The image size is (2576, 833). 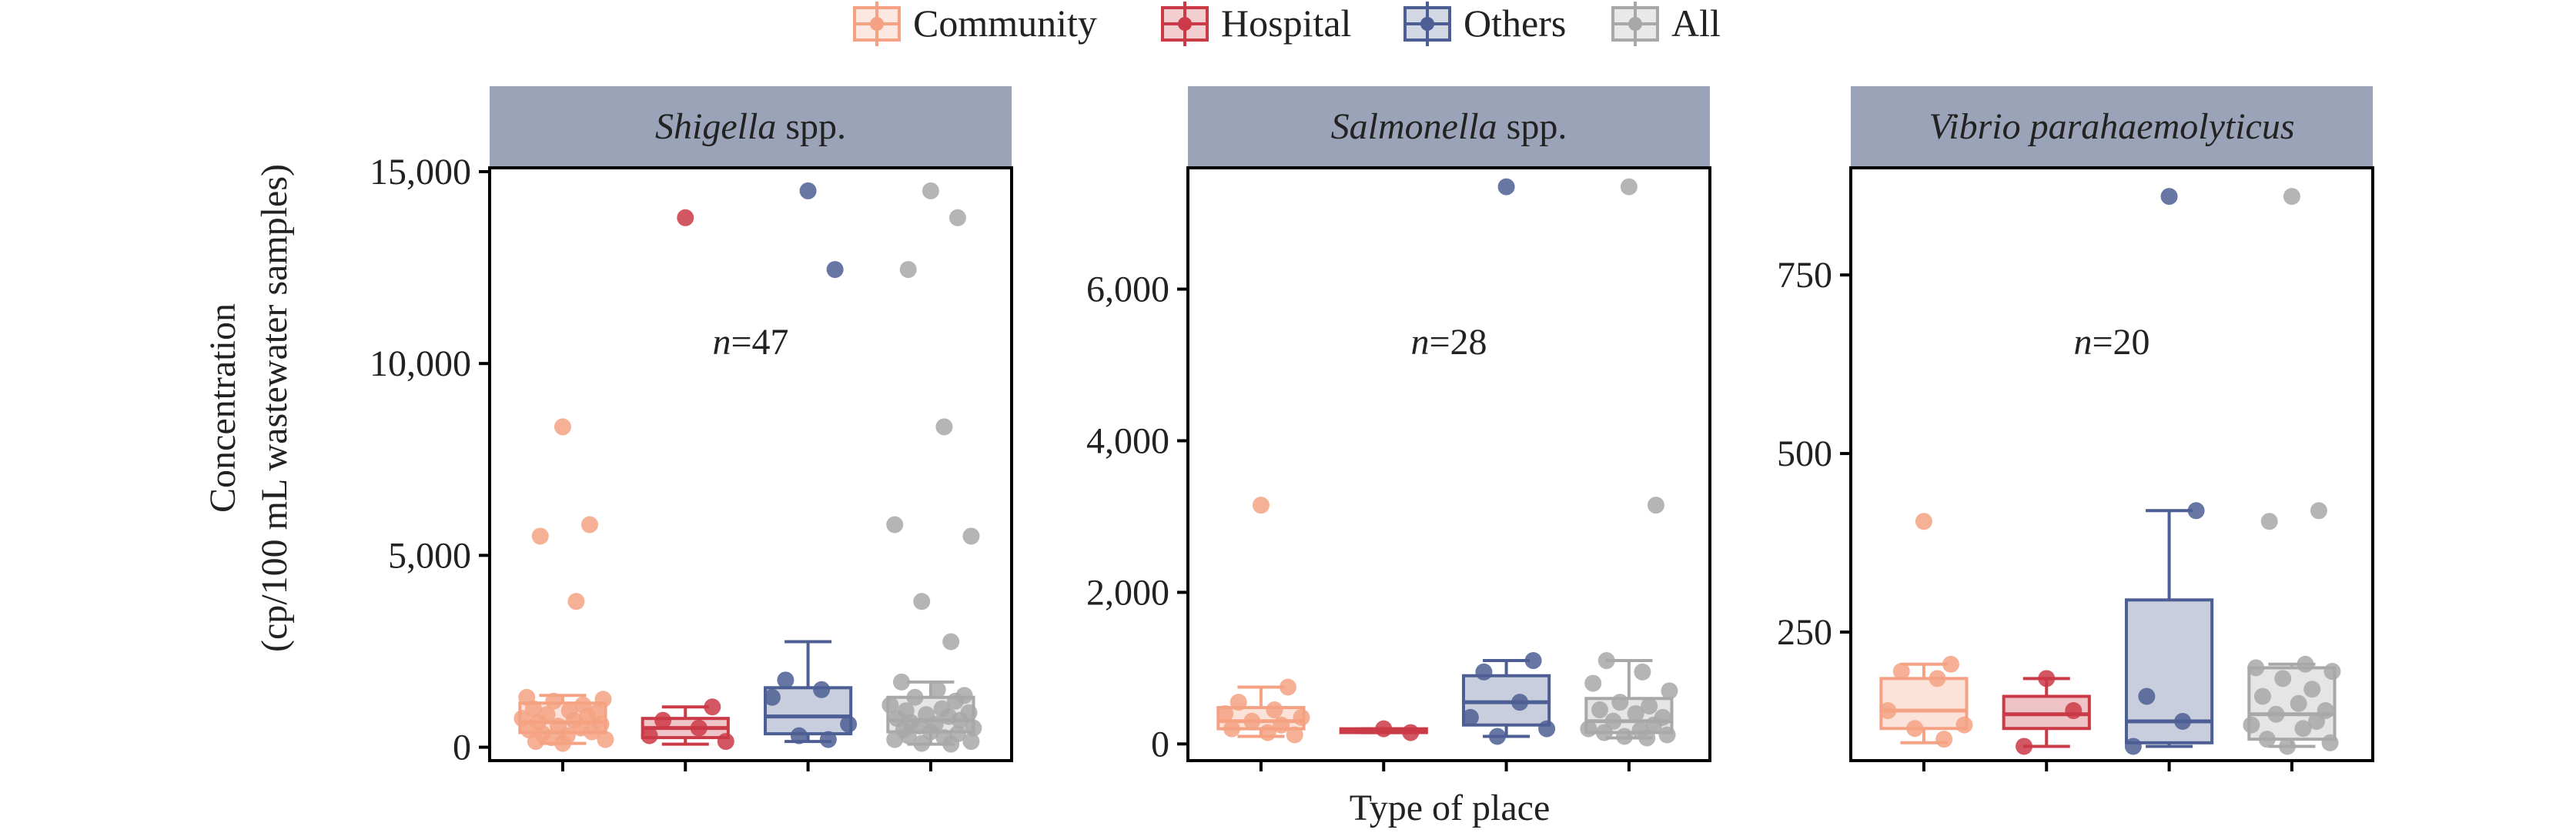 I want to click on y-axis-title-line1: Concentration, so click(x=223, y=408).